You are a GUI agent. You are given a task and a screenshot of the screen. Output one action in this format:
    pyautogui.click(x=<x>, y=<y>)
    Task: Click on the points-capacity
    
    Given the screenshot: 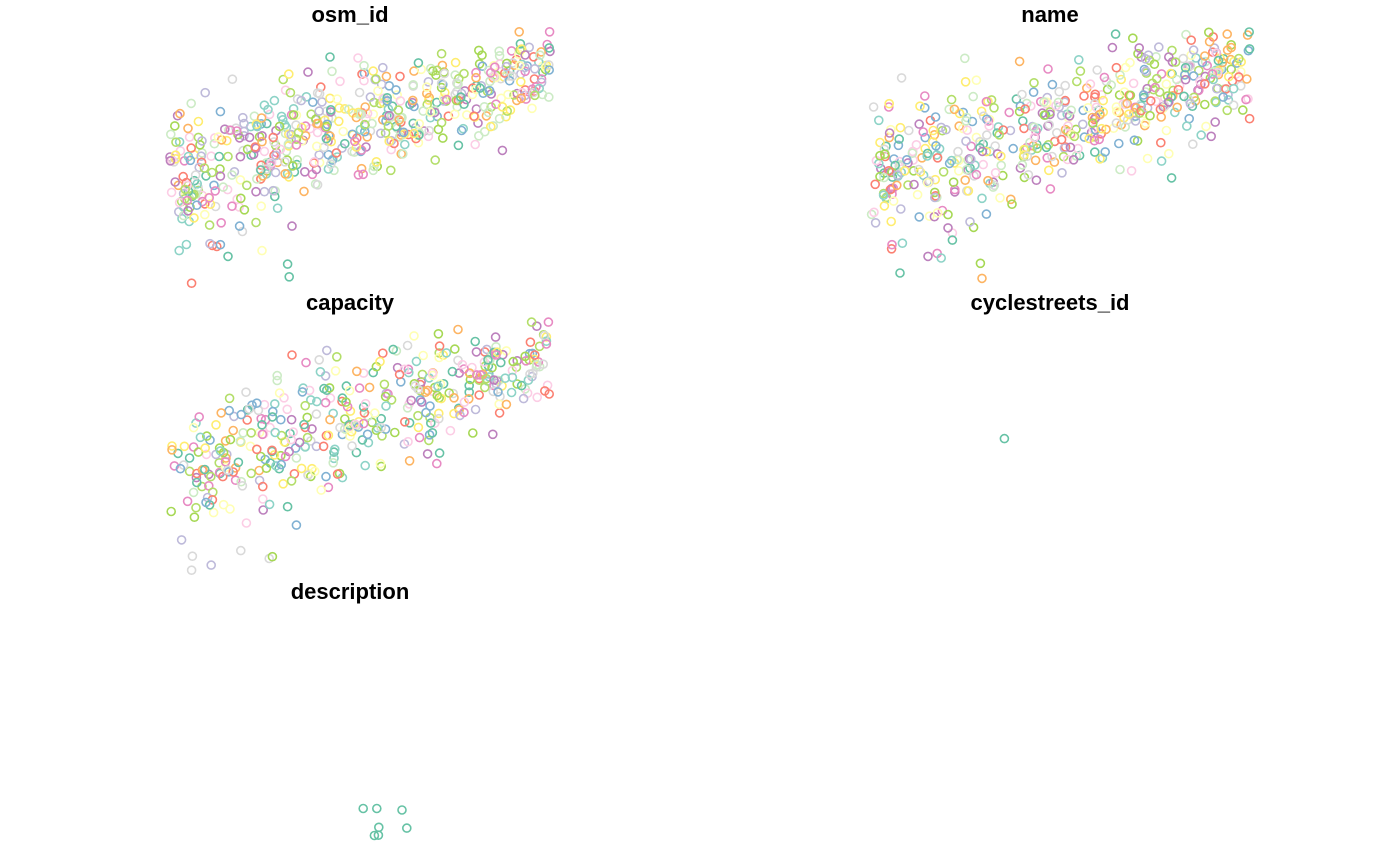 What is the action you would take?
    pyautogui.click(x=360, y=446)
    